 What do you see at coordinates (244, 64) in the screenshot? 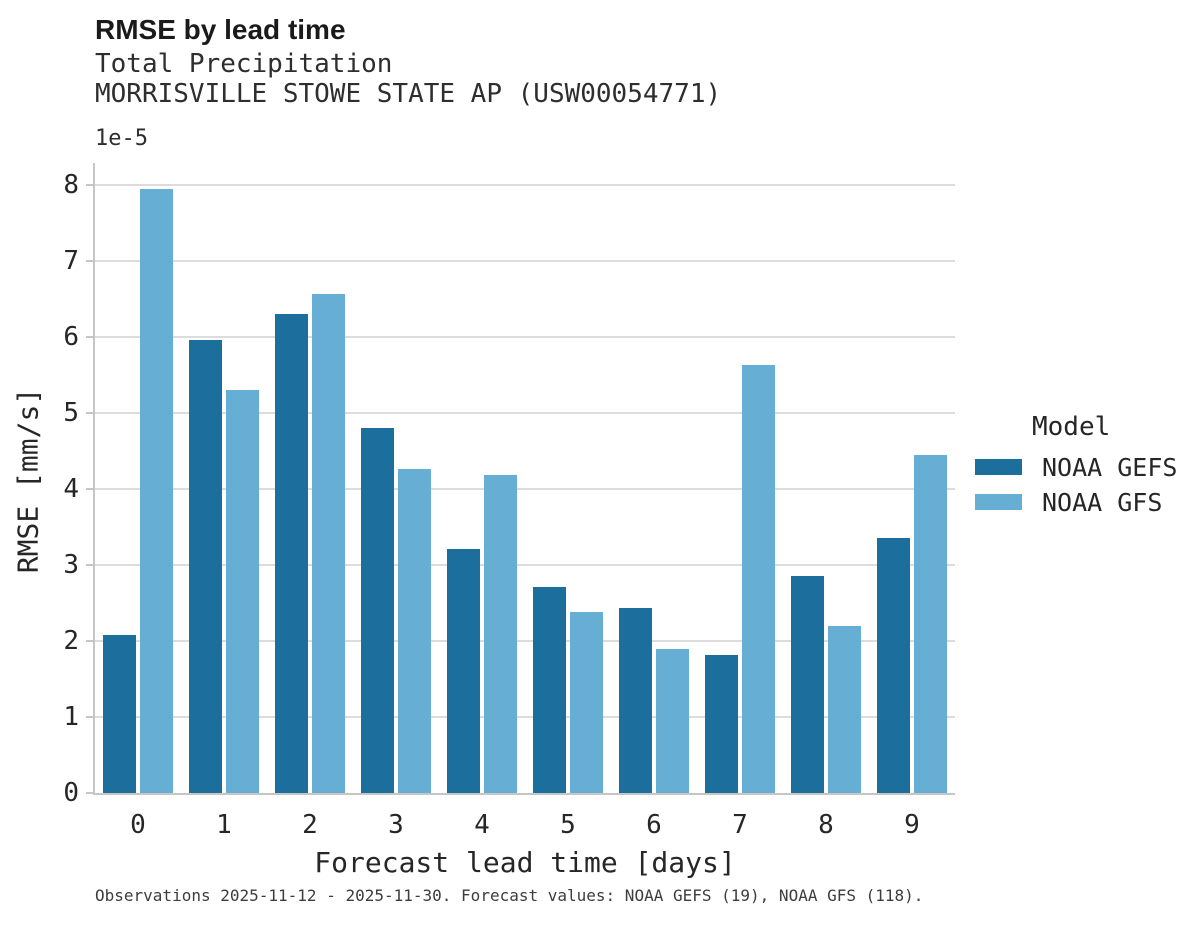
I see `chart-subtitle: Total Precipitation` at bounding box center [244, 64].